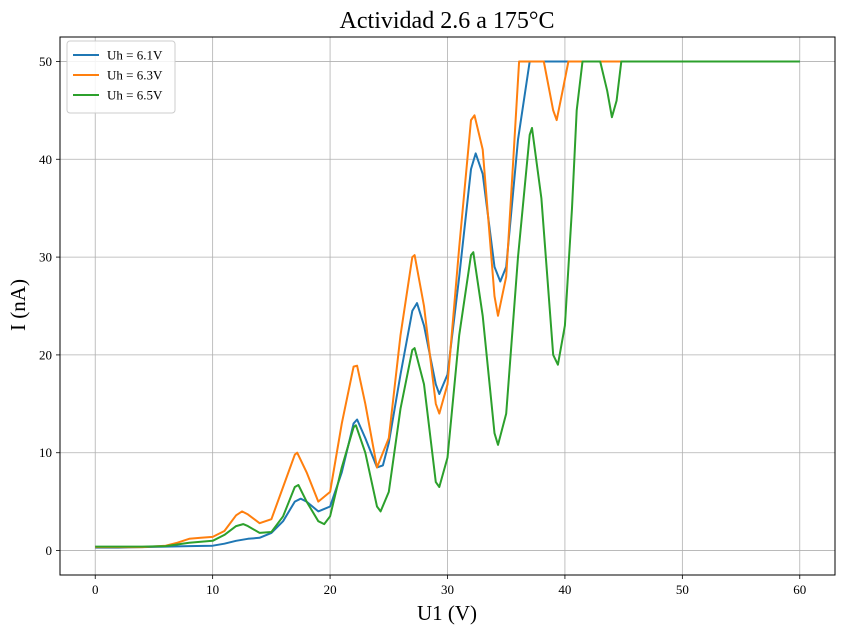 Image resolution: width=844 pixels, height=639 pixels. What do you see at coordinates (447, 21) in the screenshot?
I see `chart-title: Actividad 2.6 a 175°C` at bounding box center [447, 21].